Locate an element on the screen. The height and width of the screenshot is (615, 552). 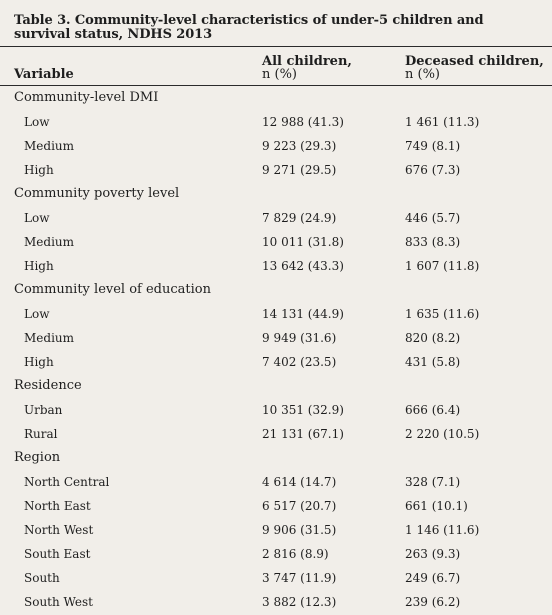
section-row: Residence is located at coordinates (276, 386).